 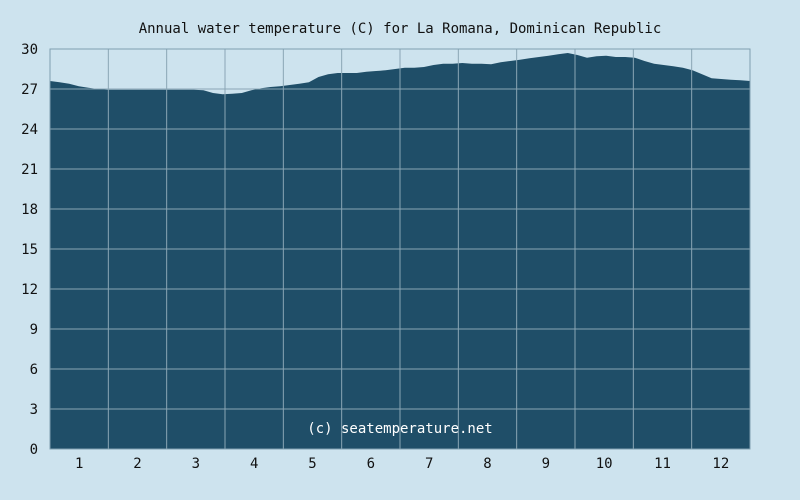 I want to click on y-axis-tick-labels: 0 3 6 9 12 15 18 21 24 27 30, so click(x=29, y=250).